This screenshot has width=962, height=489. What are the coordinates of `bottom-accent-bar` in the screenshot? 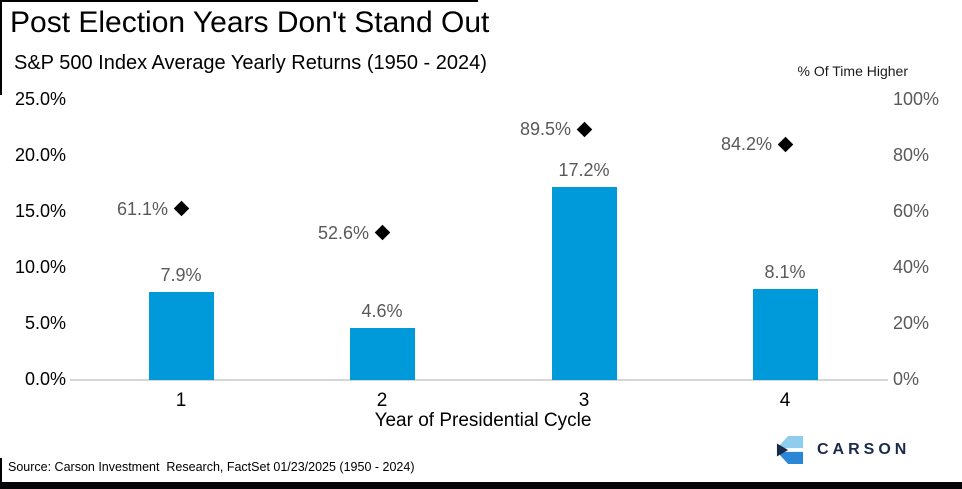 It's located at (481, 485).